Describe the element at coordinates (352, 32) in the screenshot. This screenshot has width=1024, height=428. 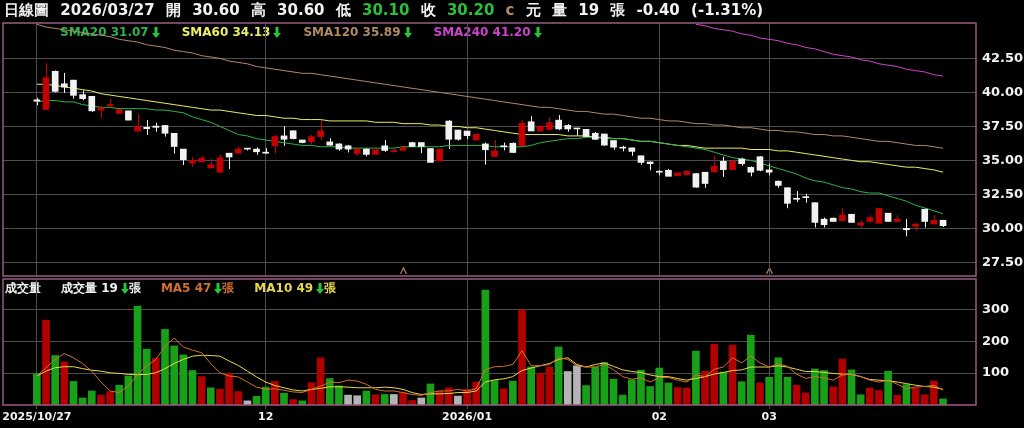
I see `text: SMA120 35.89` at that location.